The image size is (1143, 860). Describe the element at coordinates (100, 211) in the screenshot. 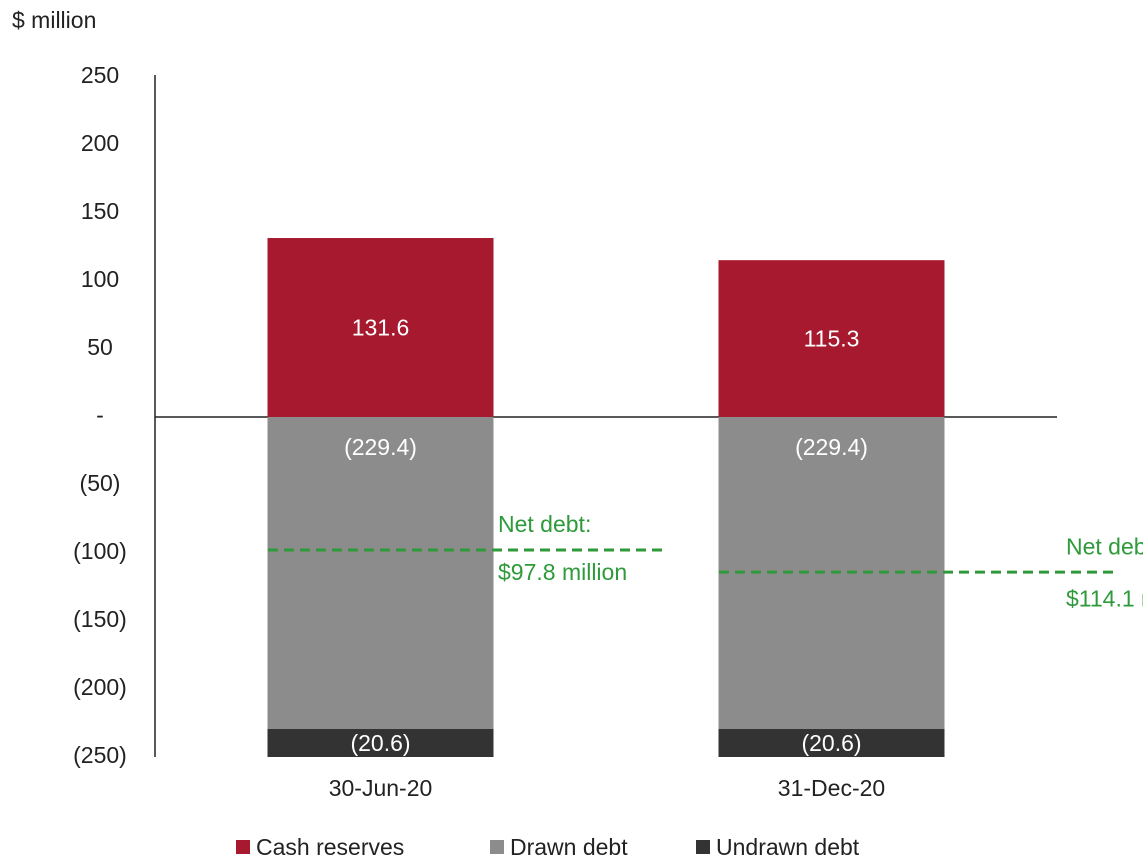

I see `y-tick-label: 150` at that location.